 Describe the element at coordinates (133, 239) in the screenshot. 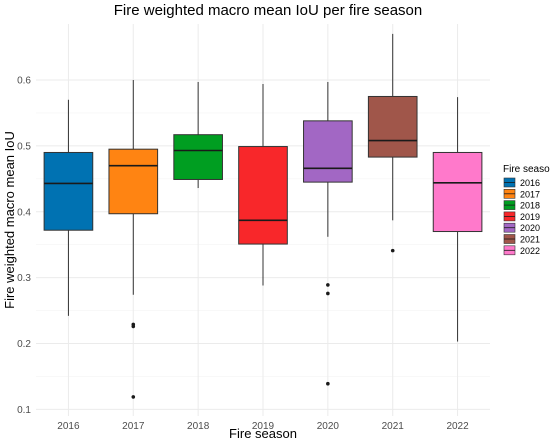

I see `box-group-2017` at that location.